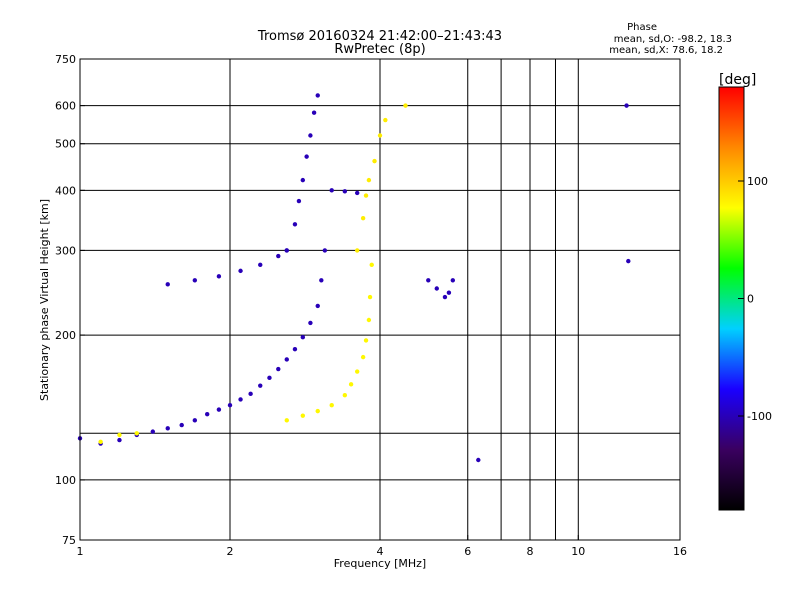 This screenshot has height=600, width=800. What do you see at coordinates (737, 80) in the screenshot?
I see `colorbar-label: [deg]` at bounding box center [737, 80].